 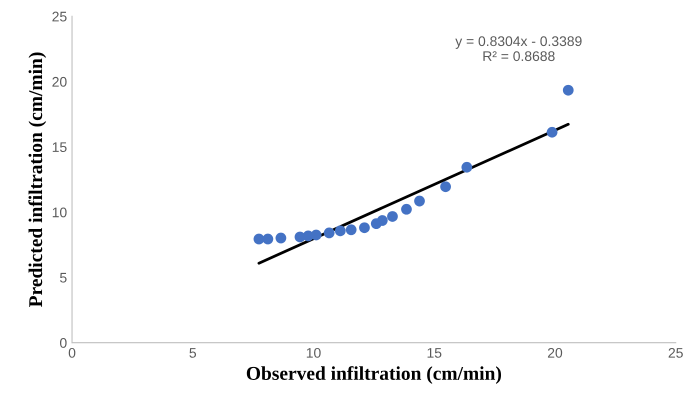 I want to click on y-tick-label: 25, so click(x=59, y=17).